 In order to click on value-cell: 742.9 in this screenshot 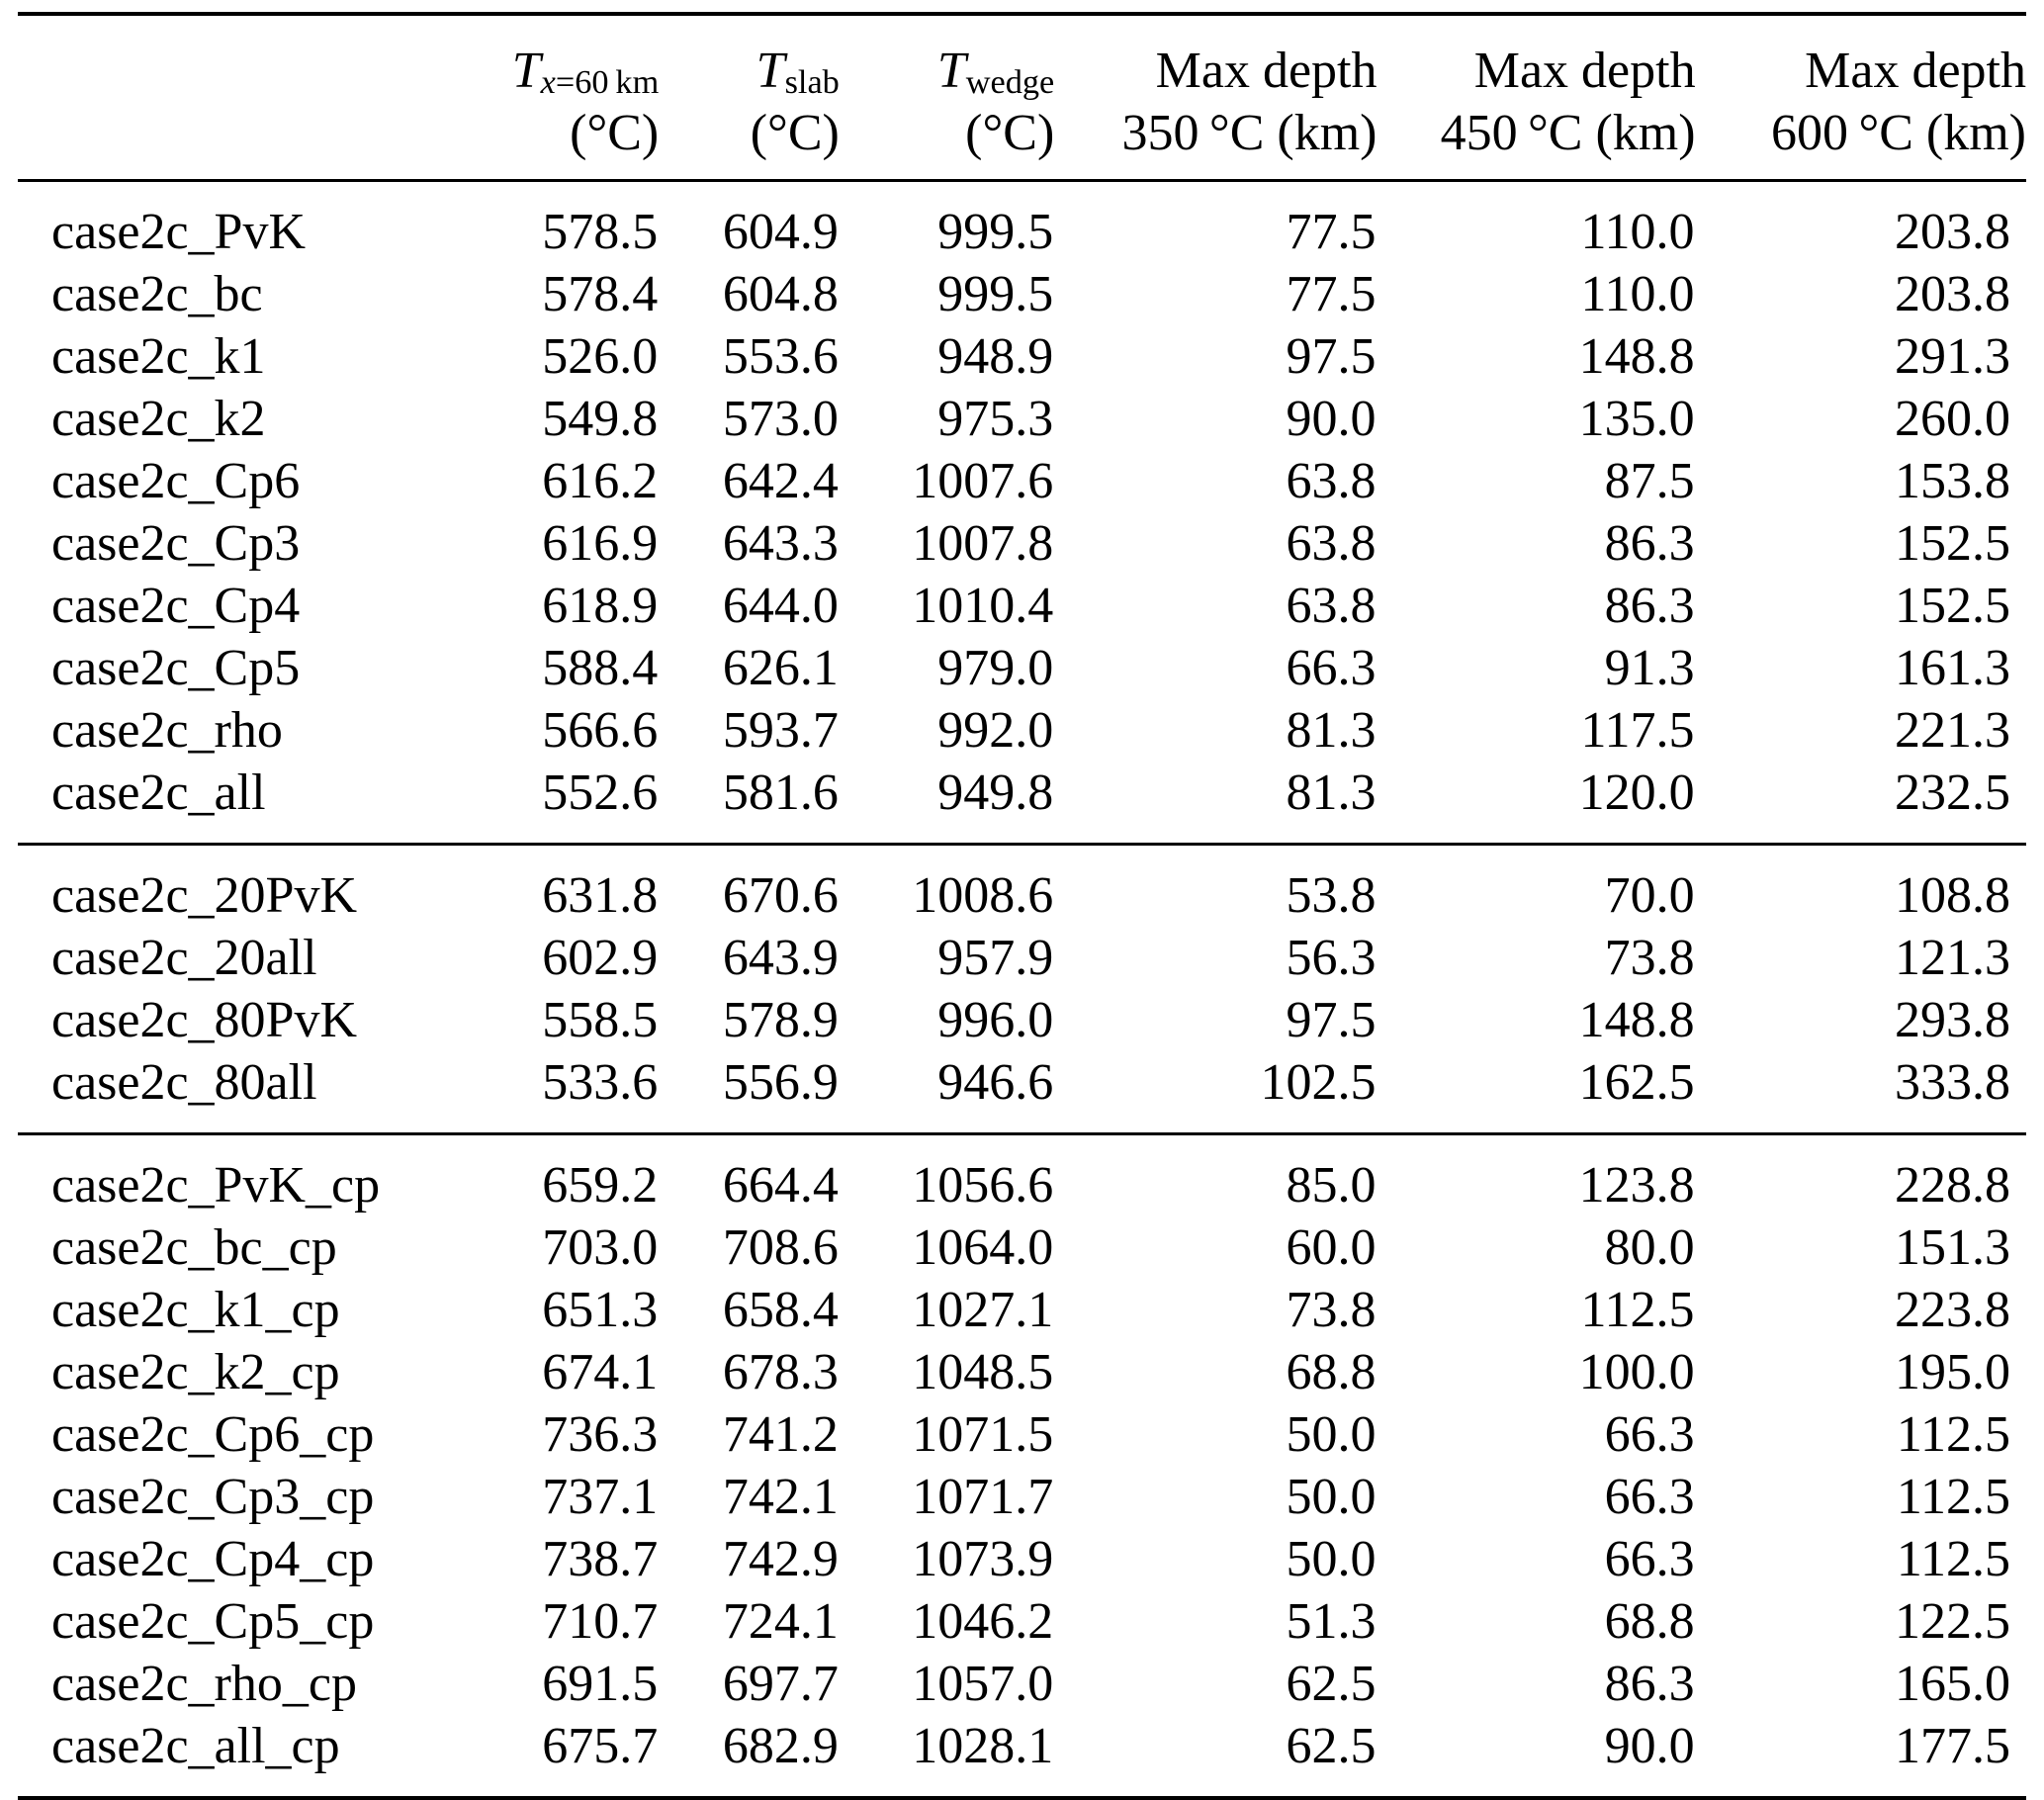, I will do `click(780, 1558)`.